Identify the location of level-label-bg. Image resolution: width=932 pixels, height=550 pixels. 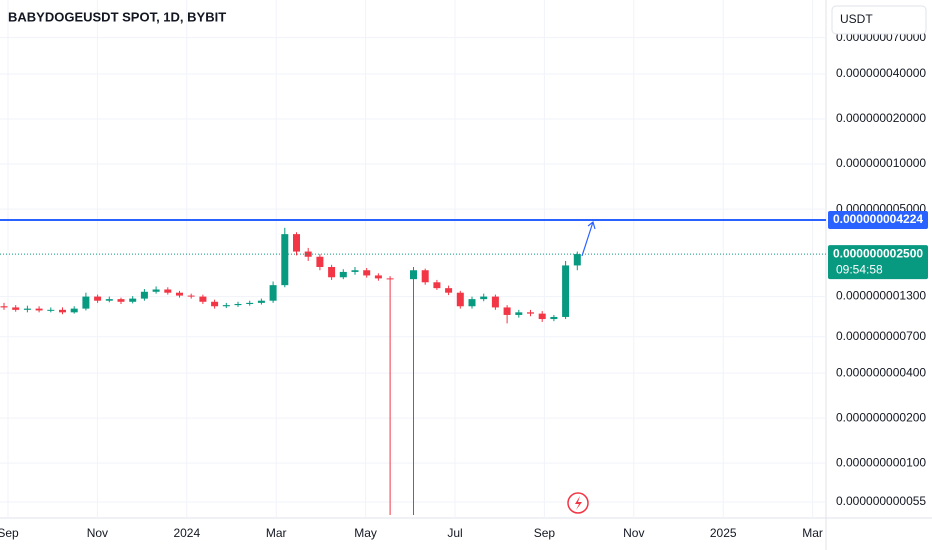
(878, 220).